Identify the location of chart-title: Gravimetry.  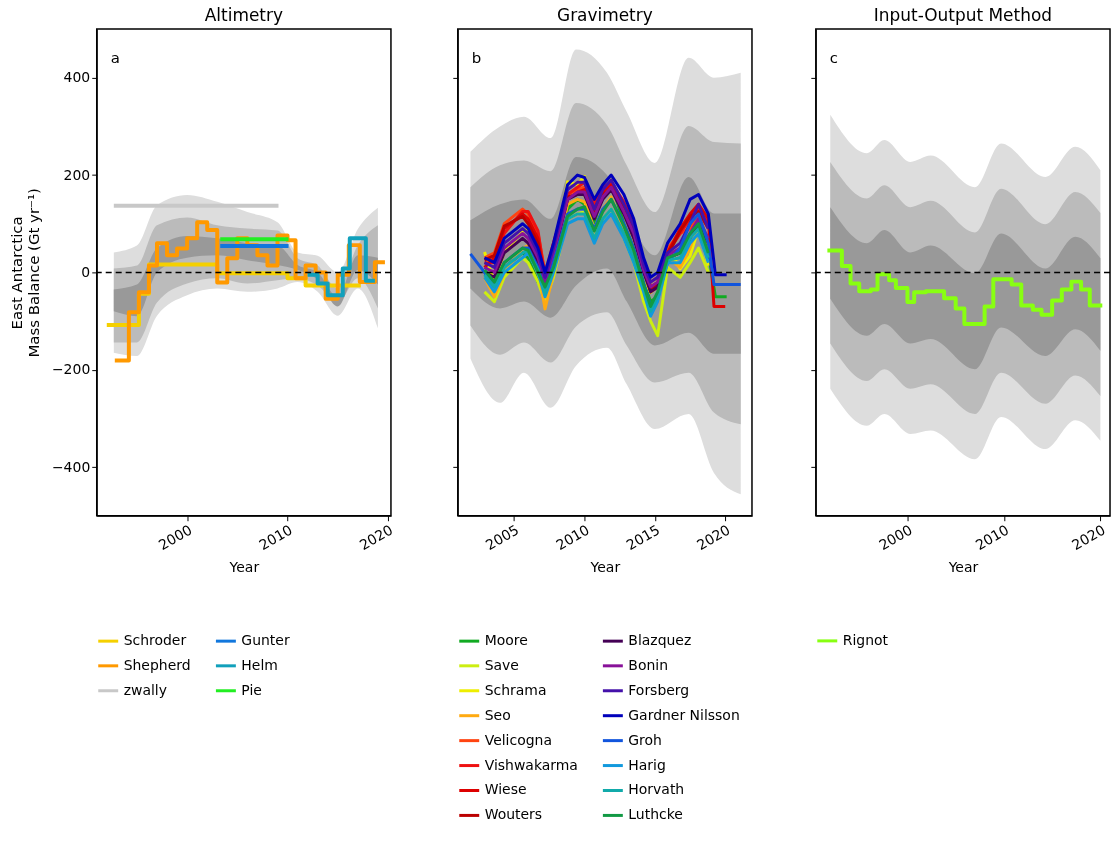
(605, 15).